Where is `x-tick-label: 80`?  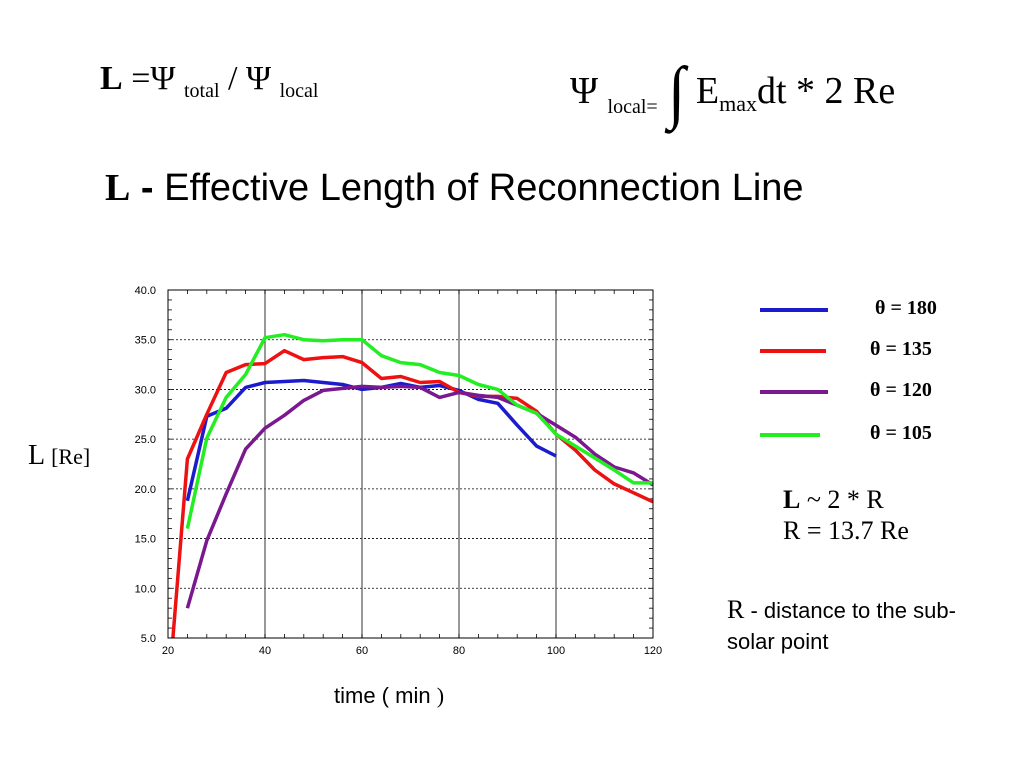 x-tick-label: 80 is located at coordinates (459, 651).